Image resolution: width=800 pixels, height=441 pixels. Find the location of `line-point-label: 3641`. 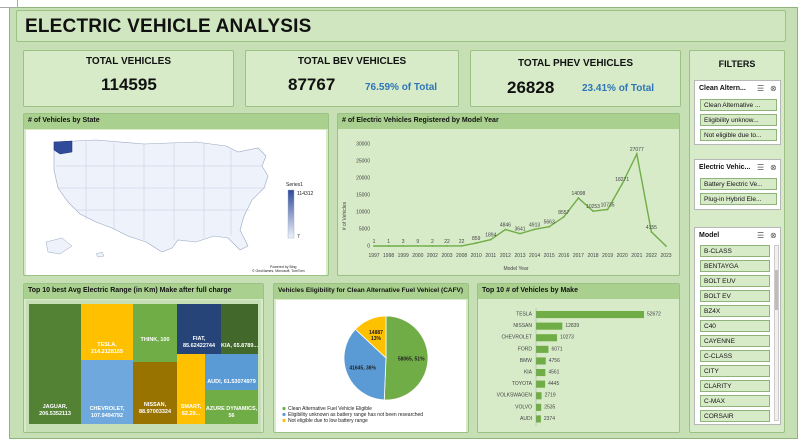

line-point-label: 3641 is located at coordinates (519, 230).